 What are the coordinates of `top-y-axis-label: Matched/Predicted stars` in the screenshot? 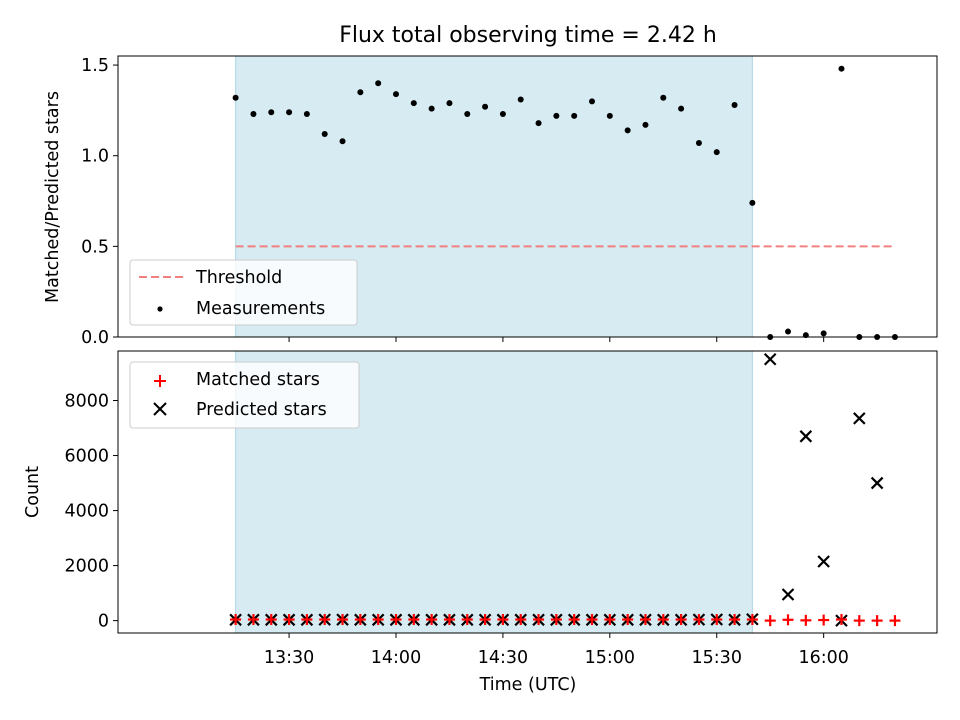 It's located at (53, 197).